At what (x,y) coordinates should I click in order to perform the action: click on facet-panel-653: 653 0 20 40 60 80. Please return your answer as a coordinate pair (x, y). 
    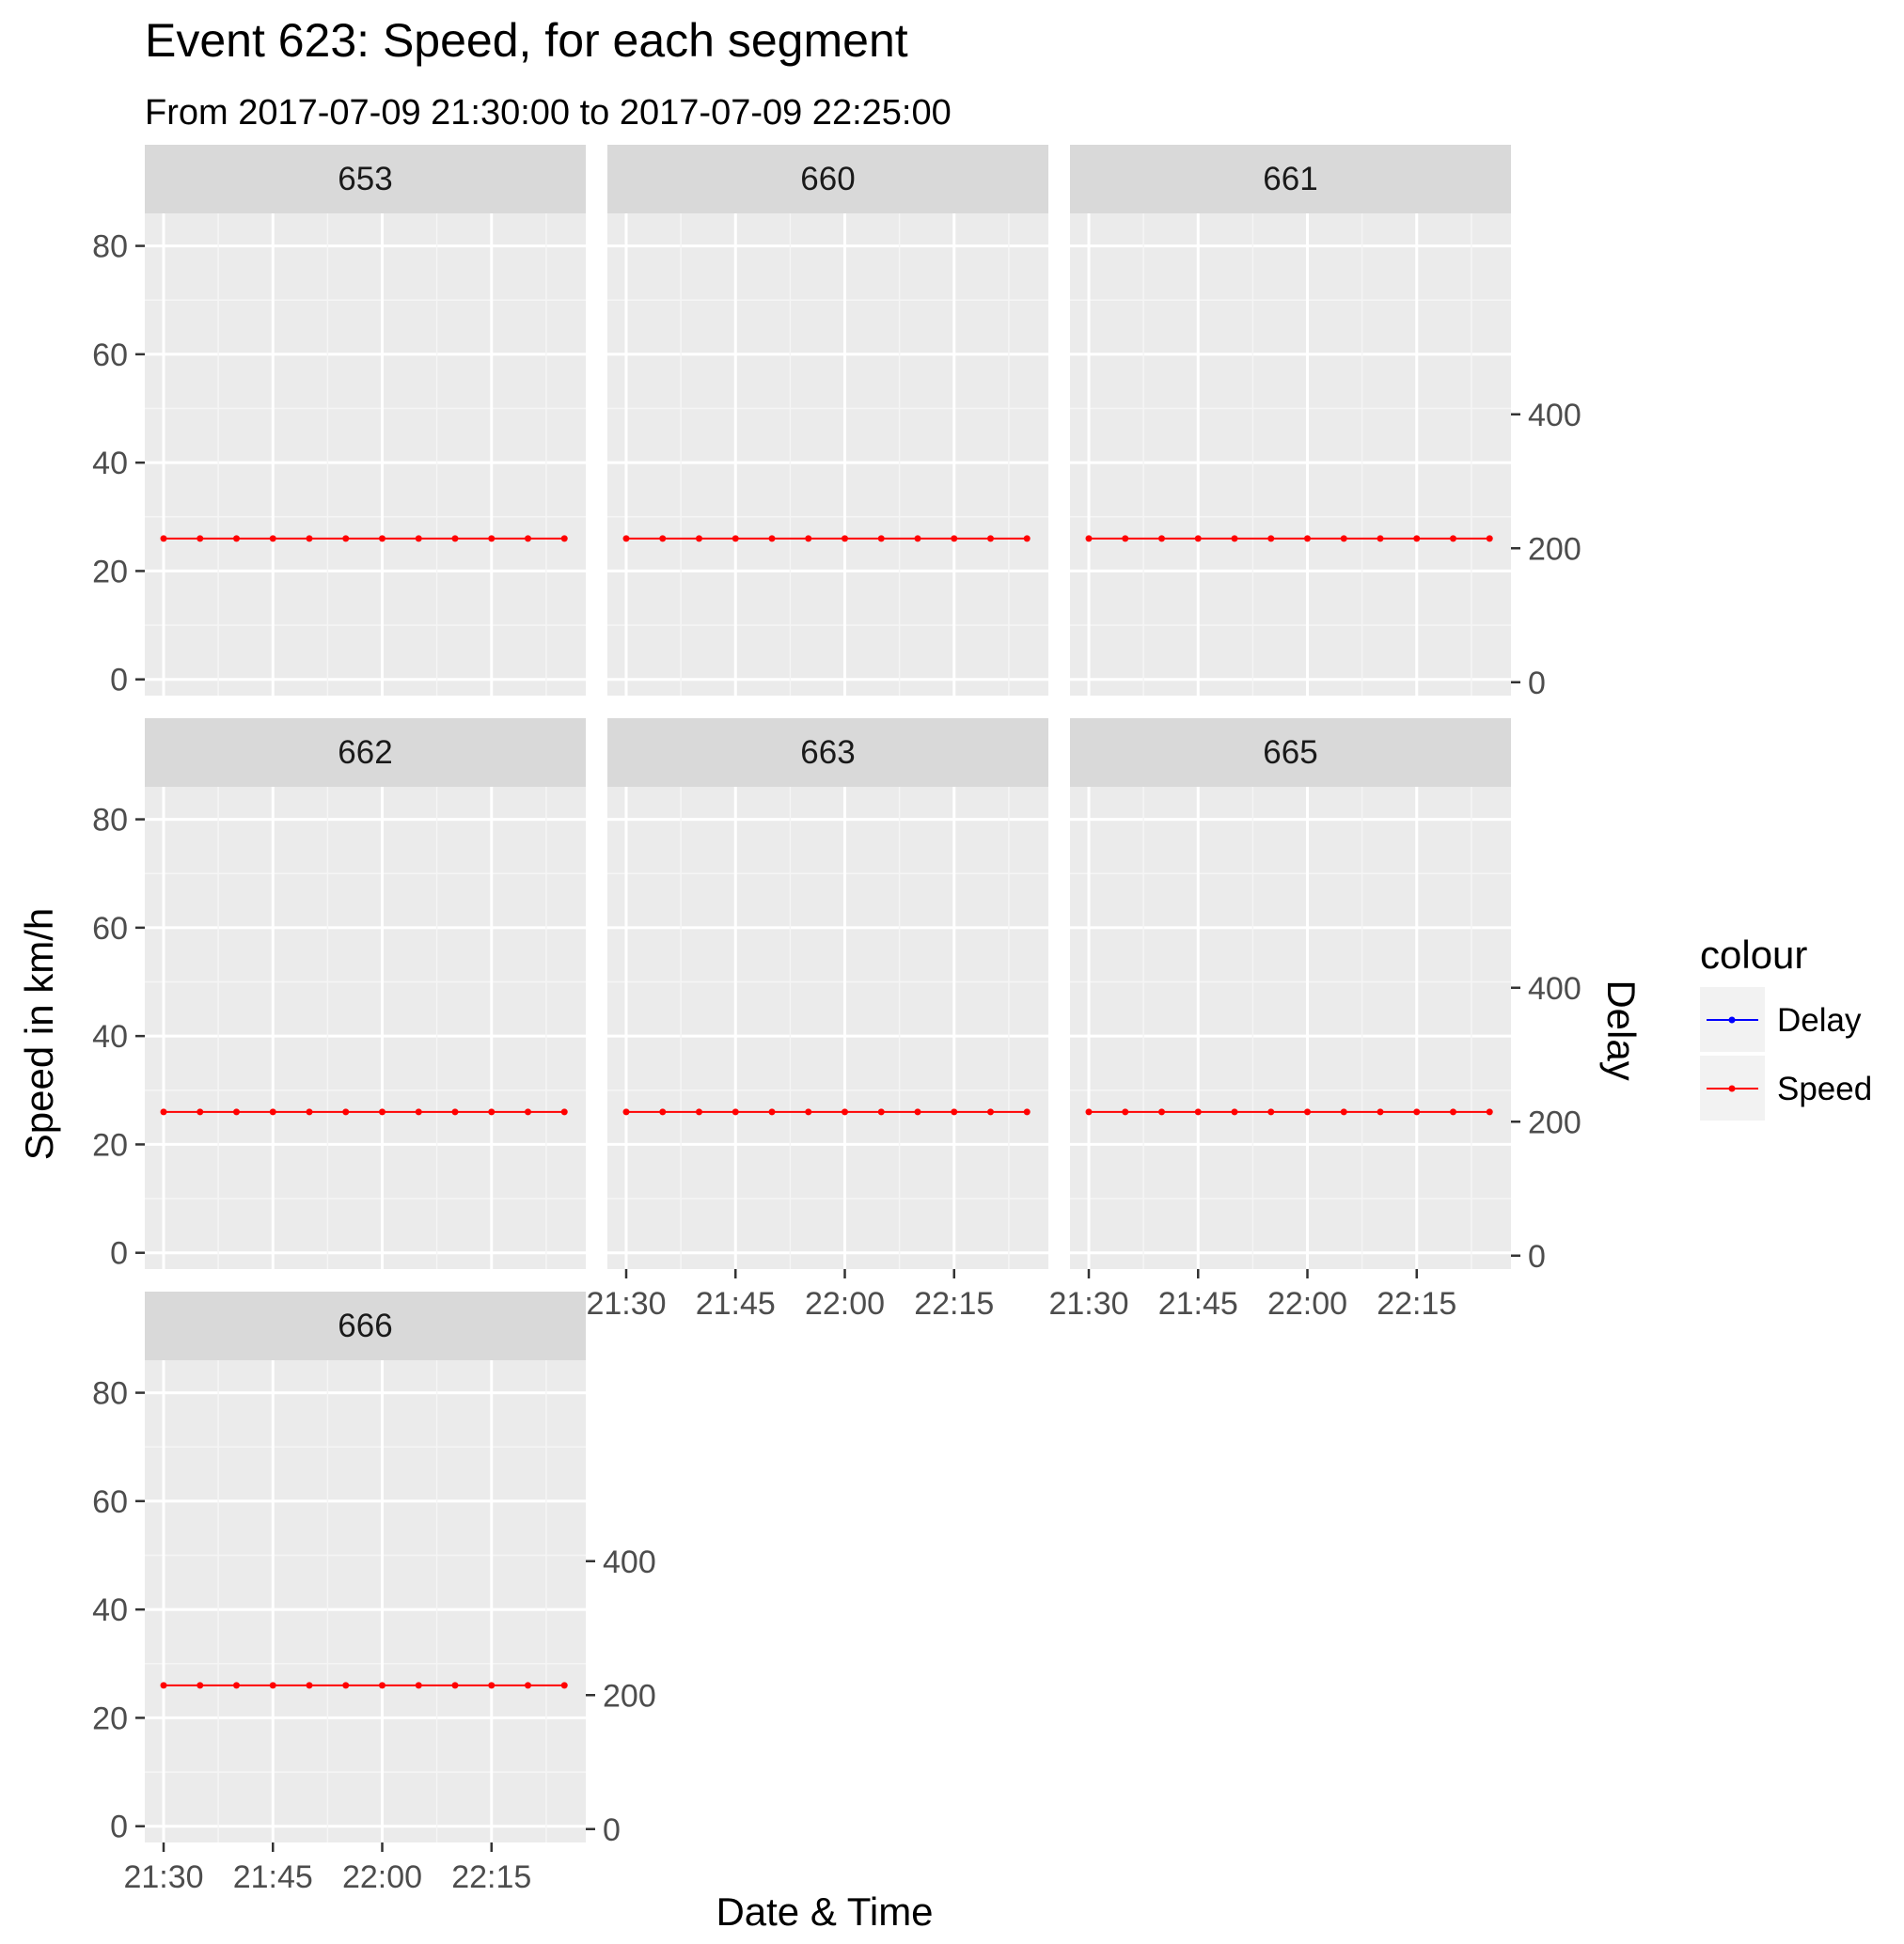
    Looking at the image, I should click on (339, 421).